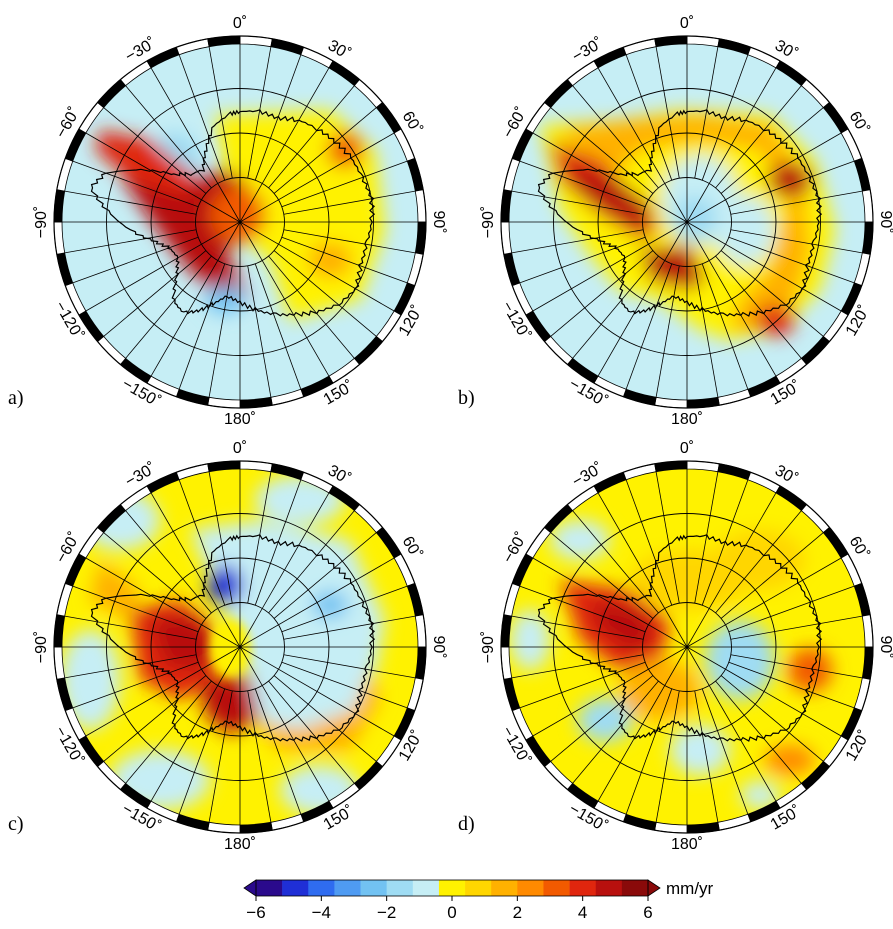 The height and width of the screenshot is (929, 893). Describe the element at coordinates (466, 398) in the screenshot. I see `panel-label-b: b)` at that location.